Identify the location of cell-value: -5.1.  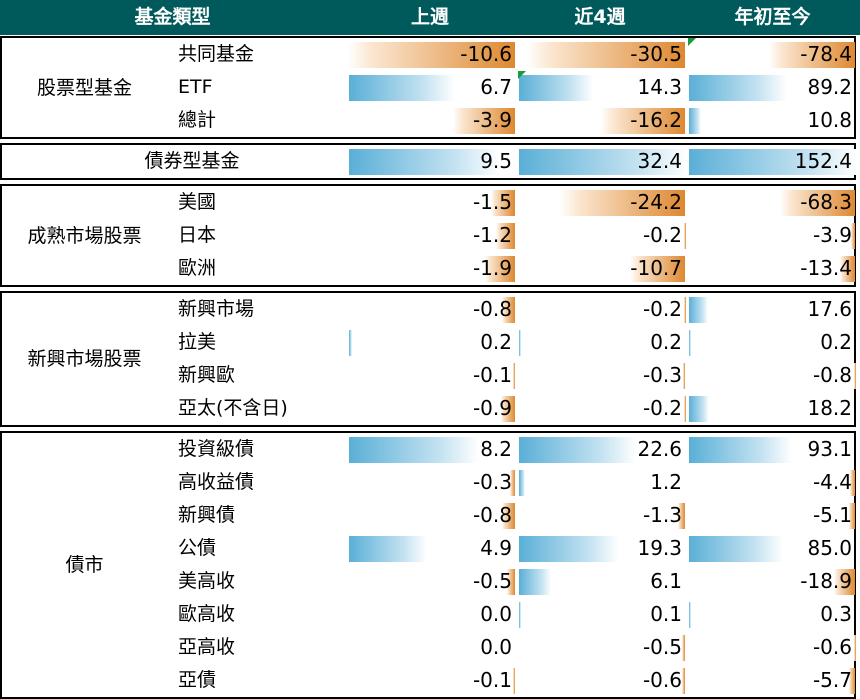
(832, 515).